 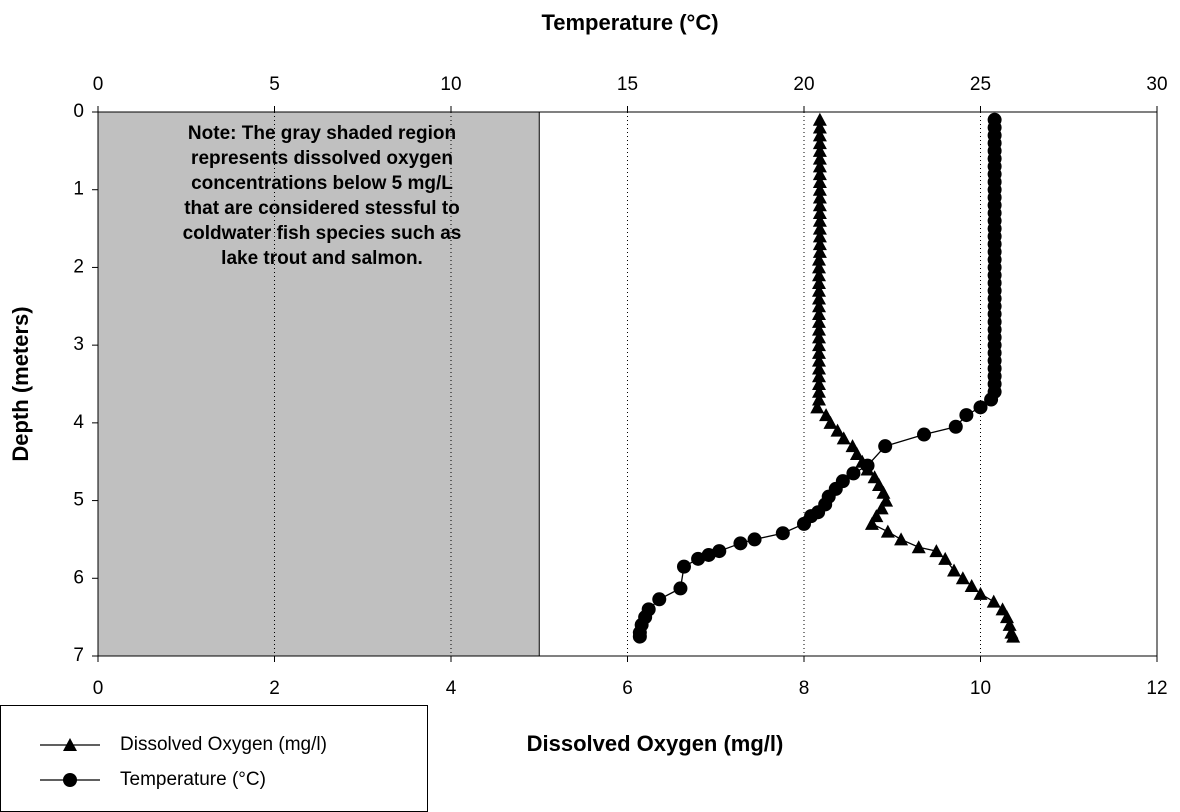 What do you see at coordinates (980, 84) in the screenshot?
I see `x2-tick-label: 25` at bounding box center [980, 84].